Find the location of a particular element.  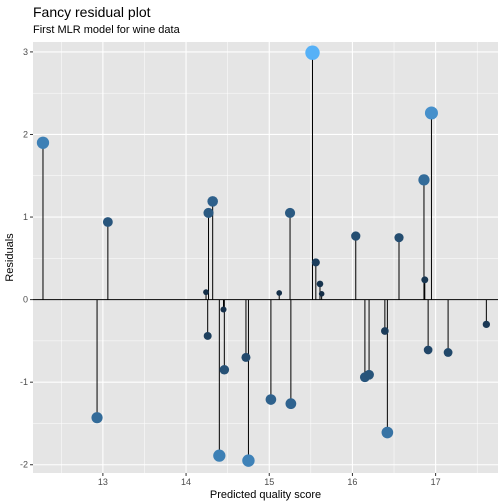

x-axis-title: Predicted quality score is located at coordinates (265, 495).